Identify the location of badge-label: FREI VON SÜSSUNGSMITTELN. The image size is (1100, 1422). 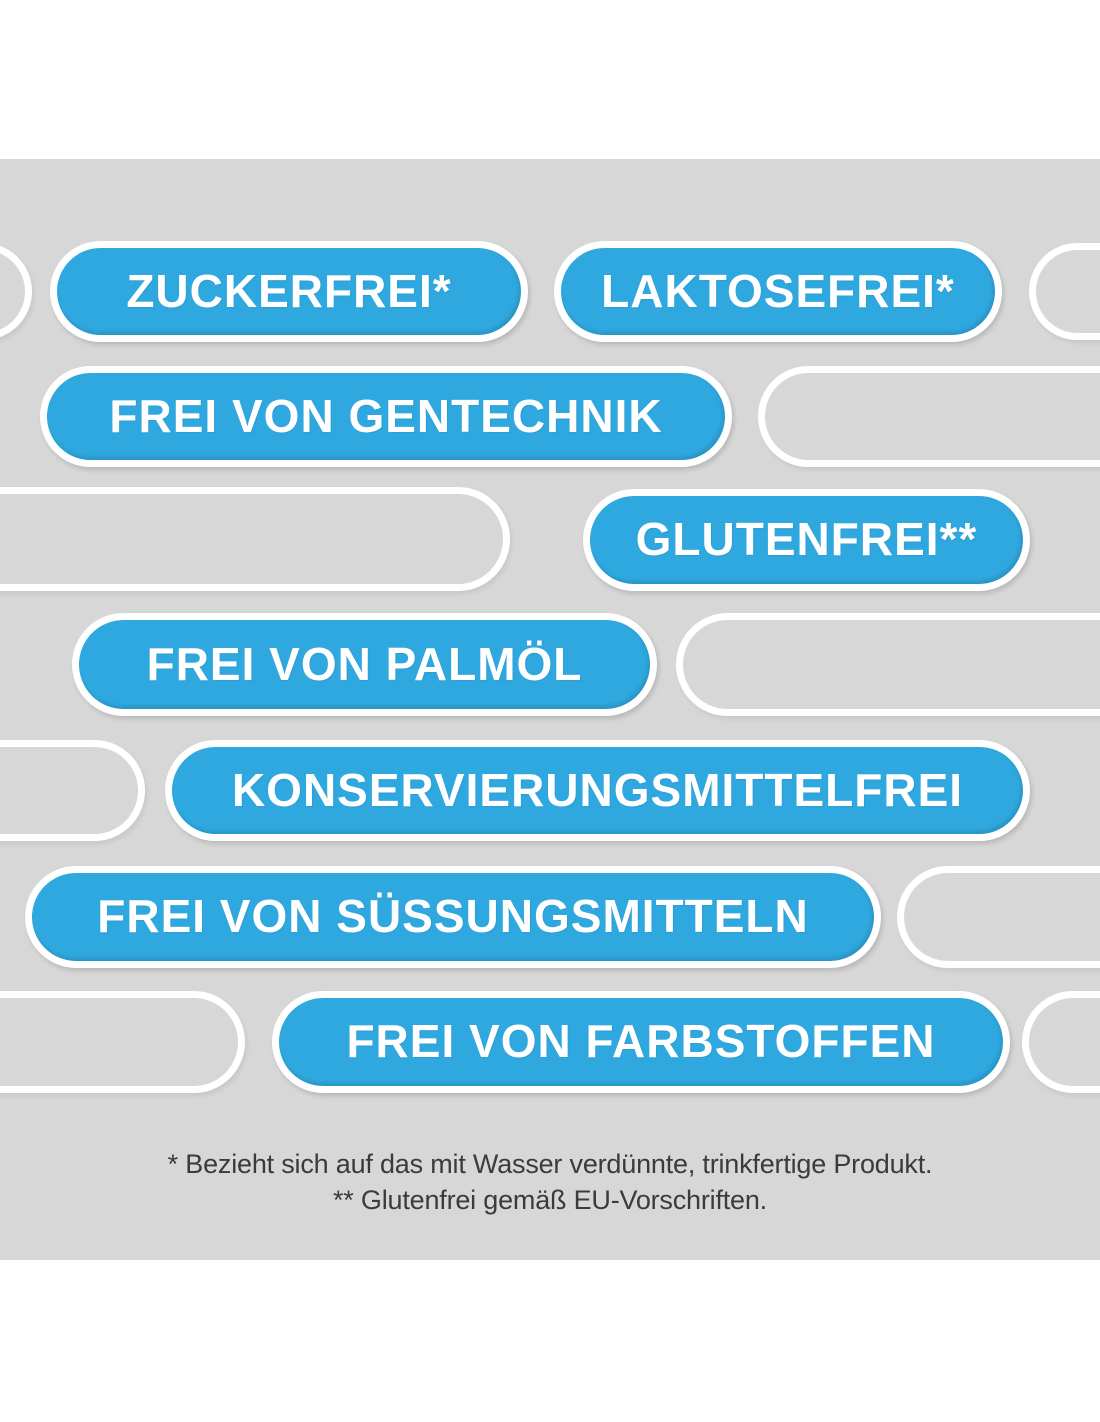
(453, 916).